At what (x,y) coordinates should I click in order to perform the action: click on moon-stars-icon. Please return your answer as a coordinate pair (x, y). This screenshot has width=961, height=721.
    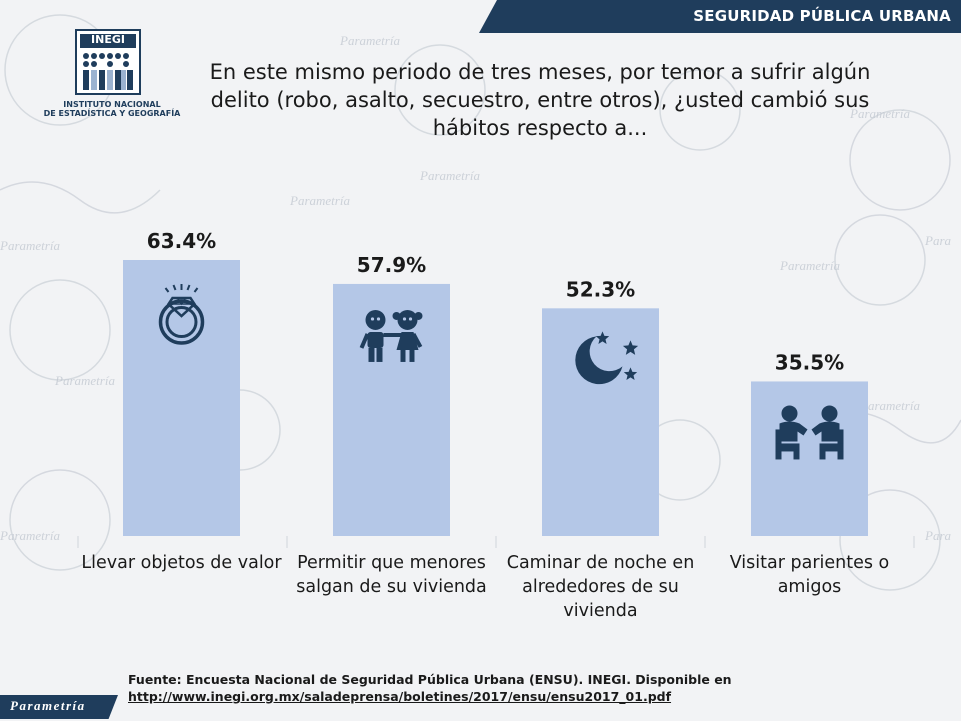
    Looking at the image, I should click on (607, 358).